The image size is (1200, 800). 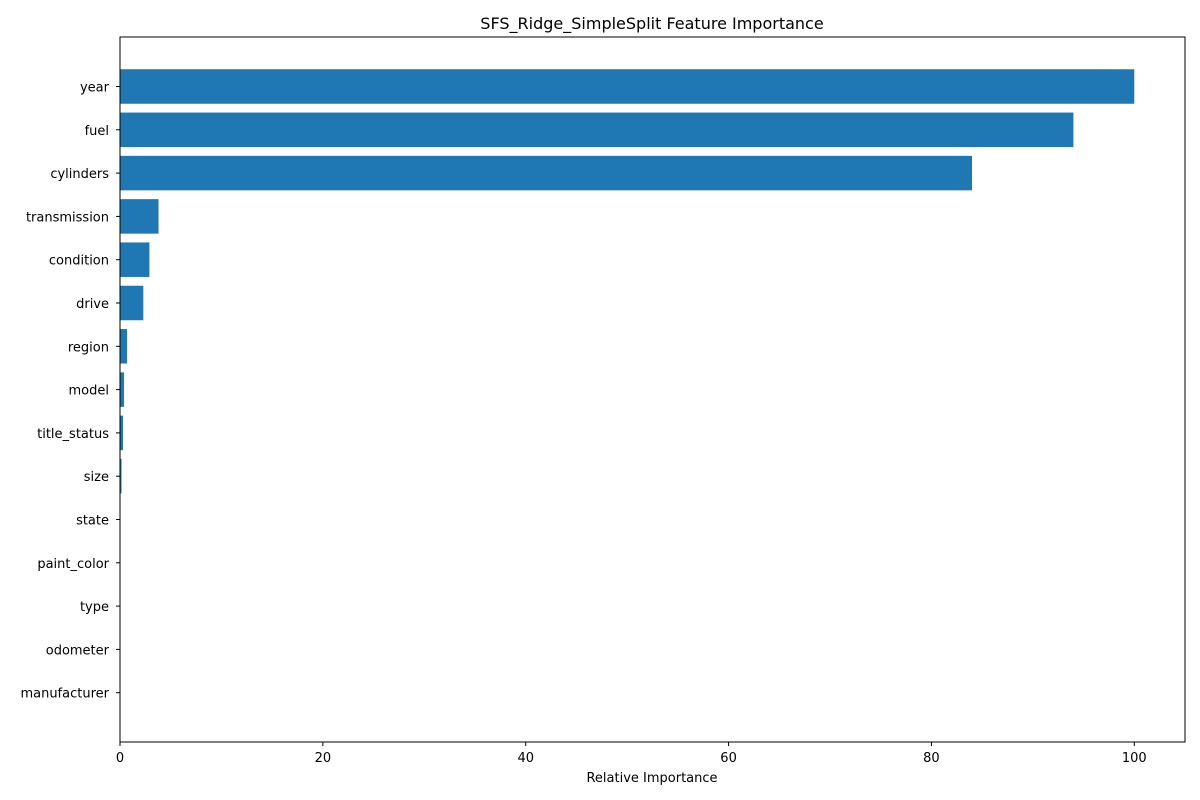 I want to click on y-tick-label: model, so click(x=89, y=391).